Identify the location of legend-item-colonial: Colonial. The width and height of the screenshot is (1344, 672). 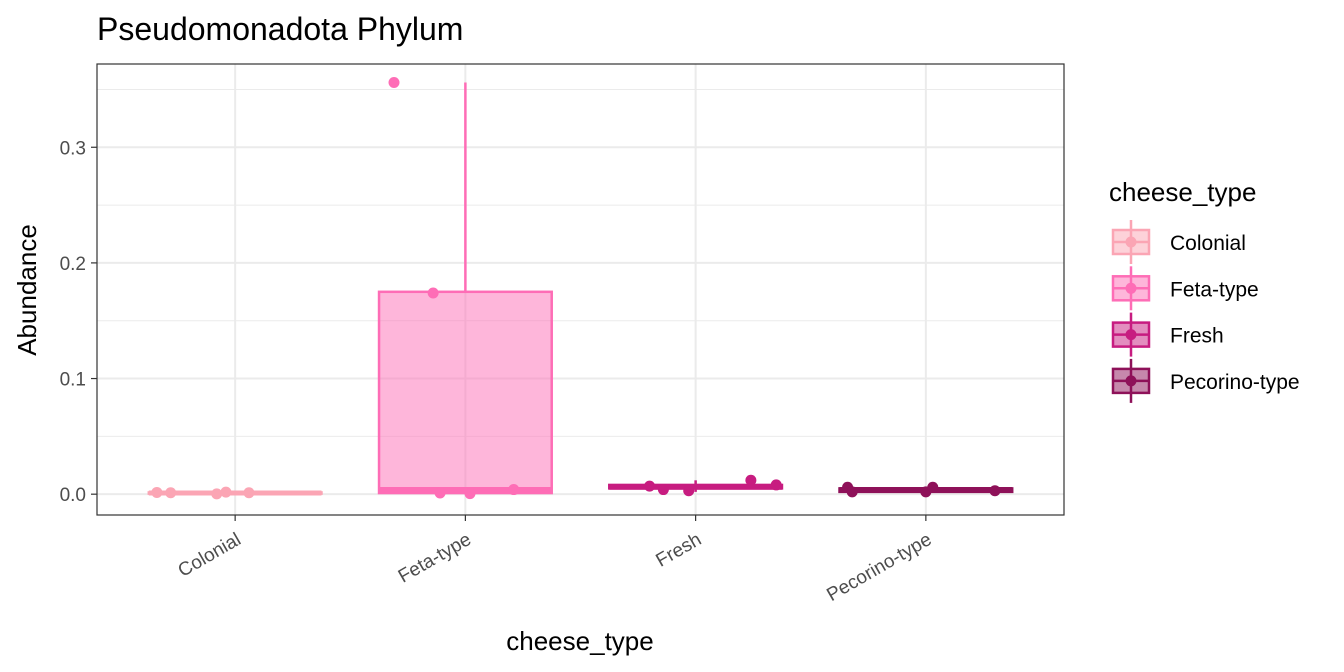
(1178, 242).